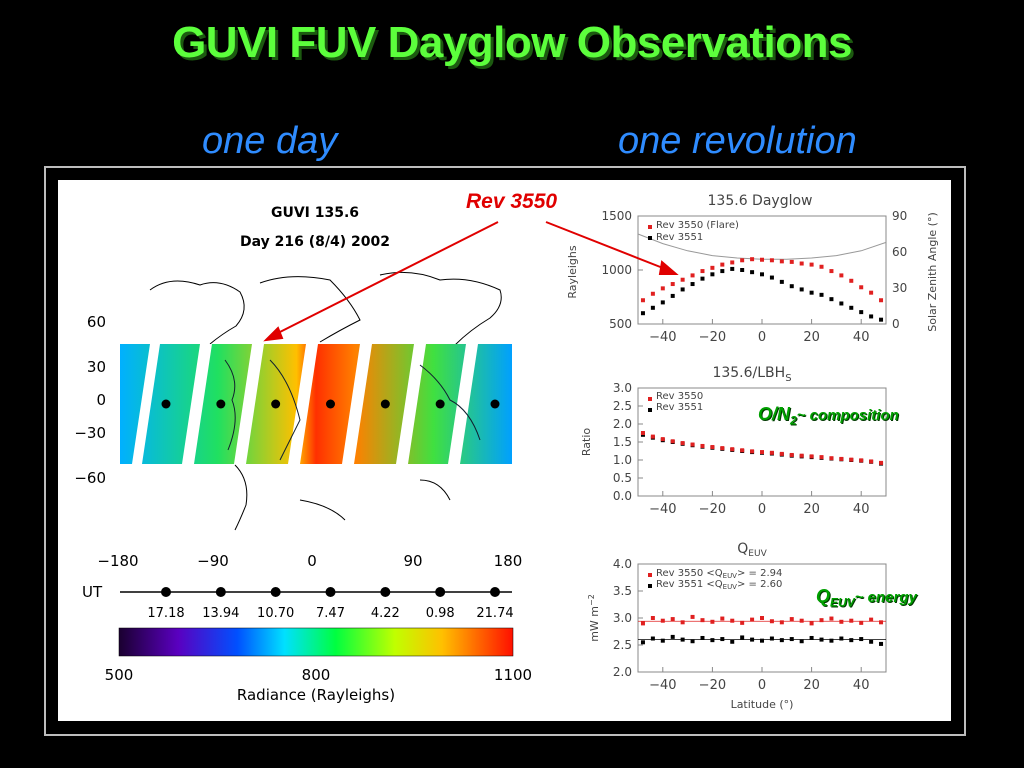 The width and height of the screenshot is (1024, 768). Describe the element at coordinates (494, 613) in the screenshot. I see `ut-value: 21.74` at that location.